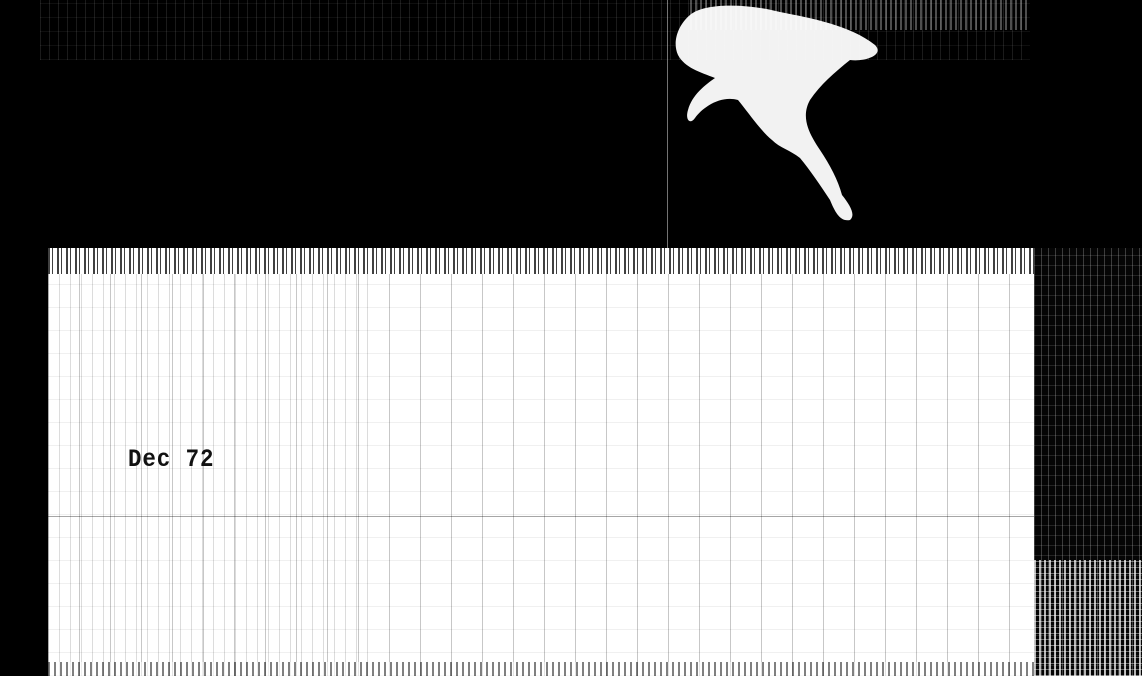 The image size is (1142, 676). I want to click on date-label: Dec 72, so click(171, 459).